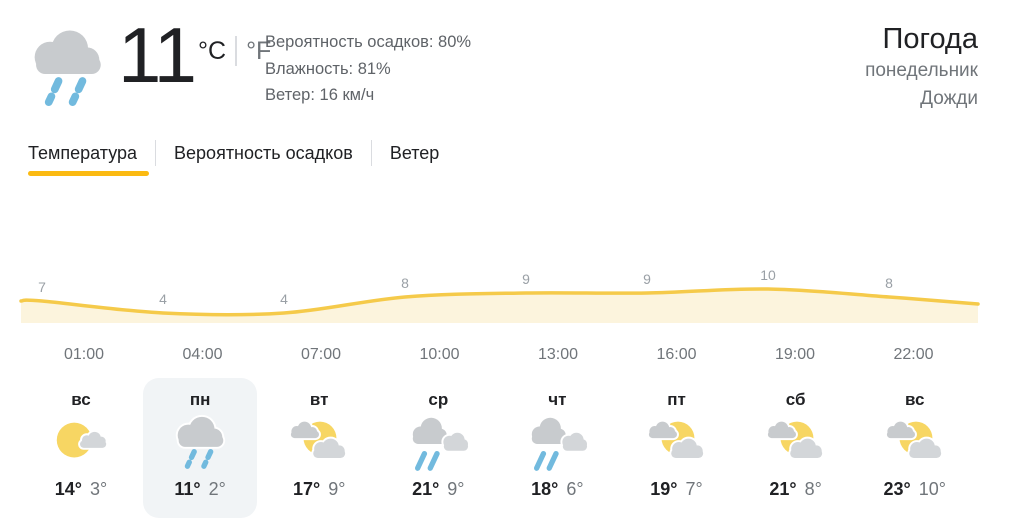  I want to click on day-high-temp: 23°, so click(897, 489).